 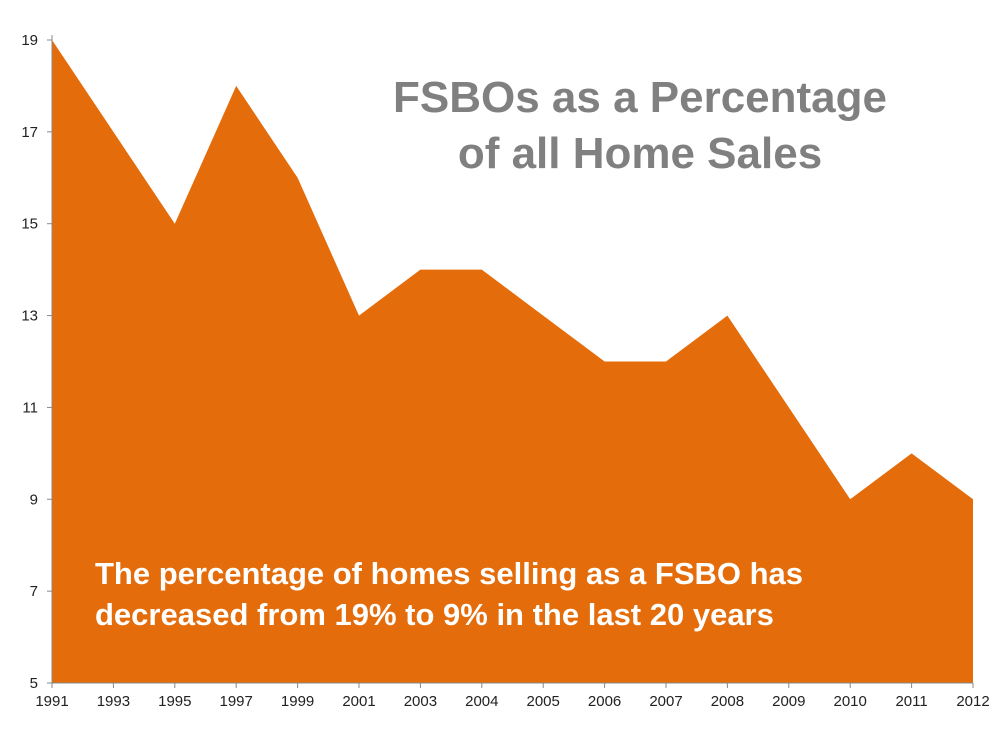 I want to click on y-tick-label-5: 5, so click(x=34, y=683).